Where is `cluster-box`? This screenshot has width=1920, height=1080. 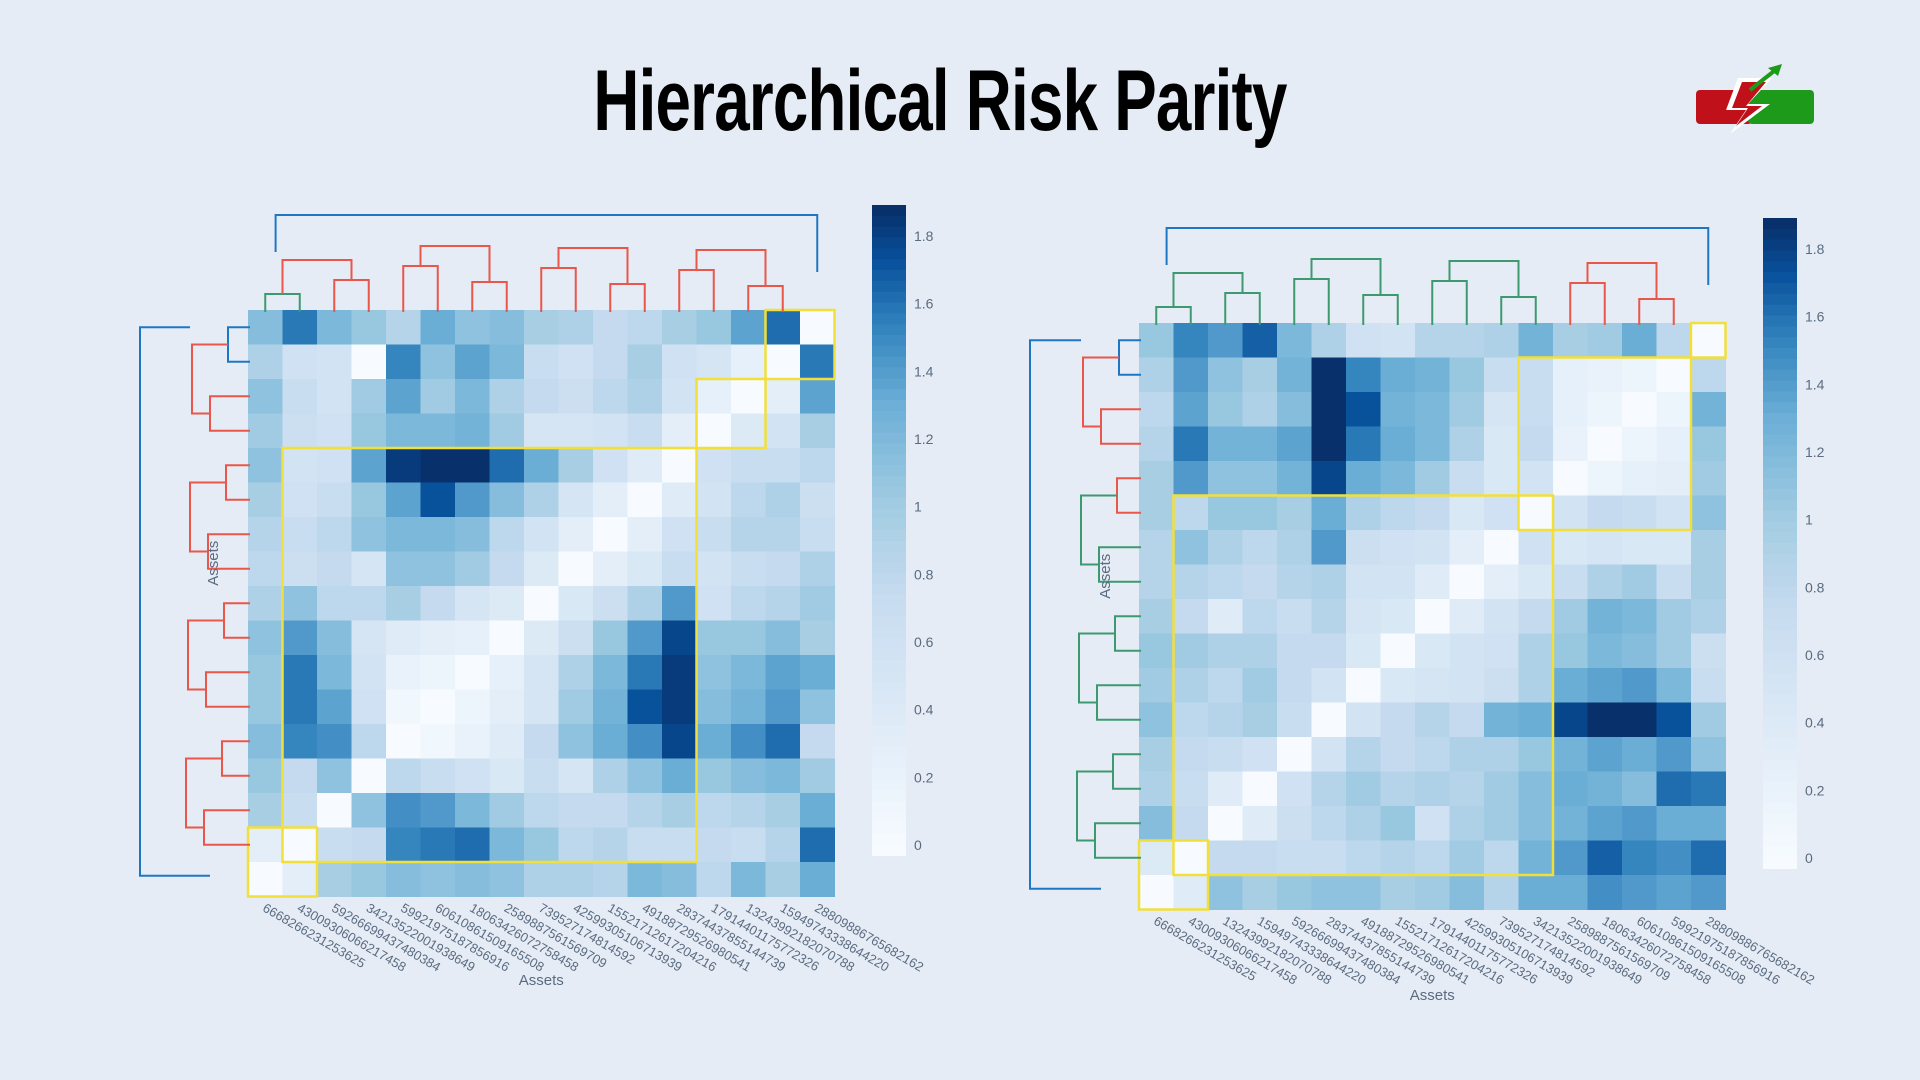 cluster-box is located at coordinates (1708, 340).